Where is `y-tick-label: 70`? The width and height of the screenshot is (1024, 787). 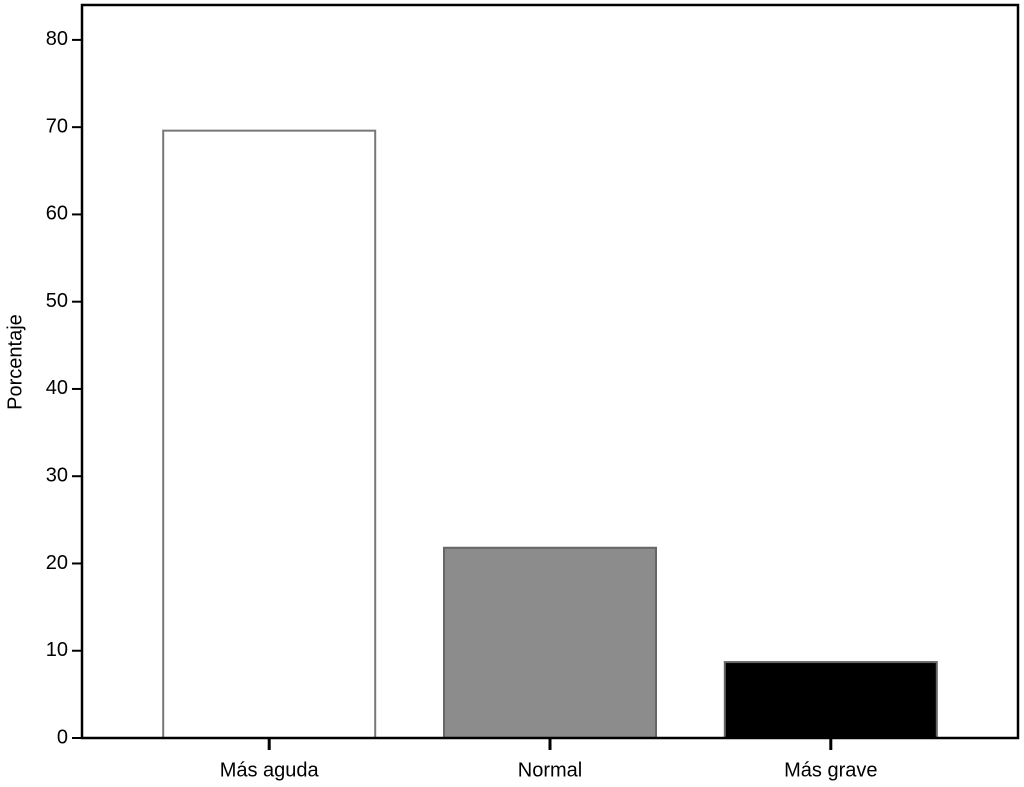 y-tick-label: 70 is located at coordinates (57, 126).